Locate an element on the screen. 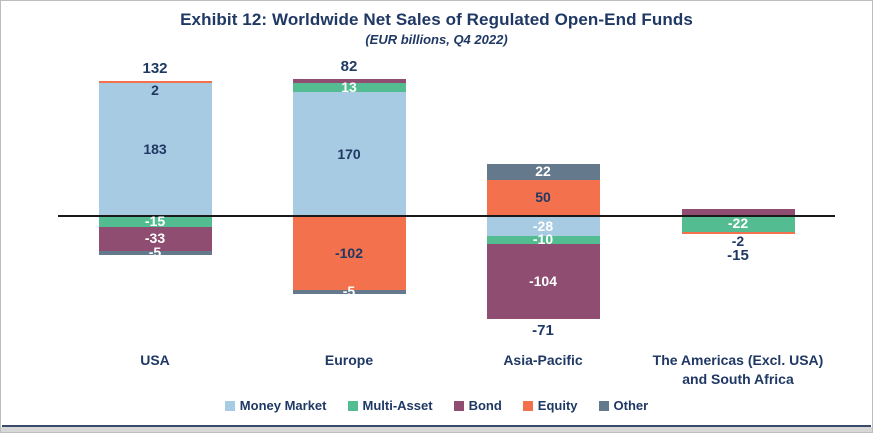 The width and height of the screenshot is (873, 433). segment-value-label-europe-multi-asset: 13 is located at coordinates (349, 87).